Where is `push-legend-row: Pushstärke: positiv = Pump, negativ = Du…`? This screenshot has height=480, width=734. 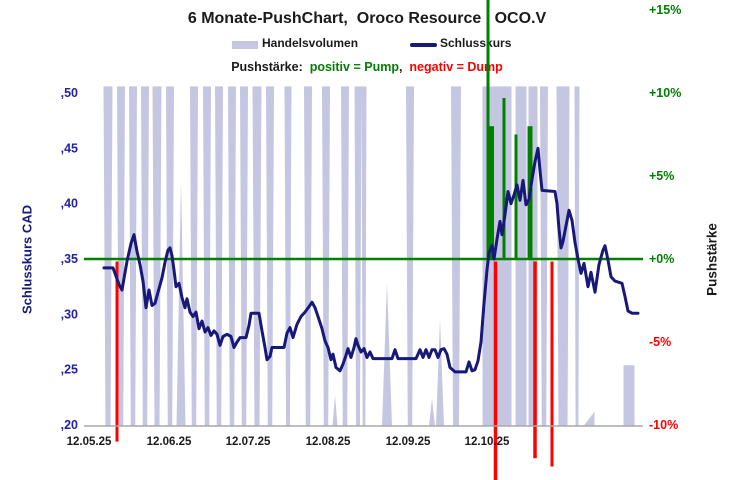 push-legend-row: Pushstärke: positiv = Pump, negativ = Du… is located at coordinates (367, 67).